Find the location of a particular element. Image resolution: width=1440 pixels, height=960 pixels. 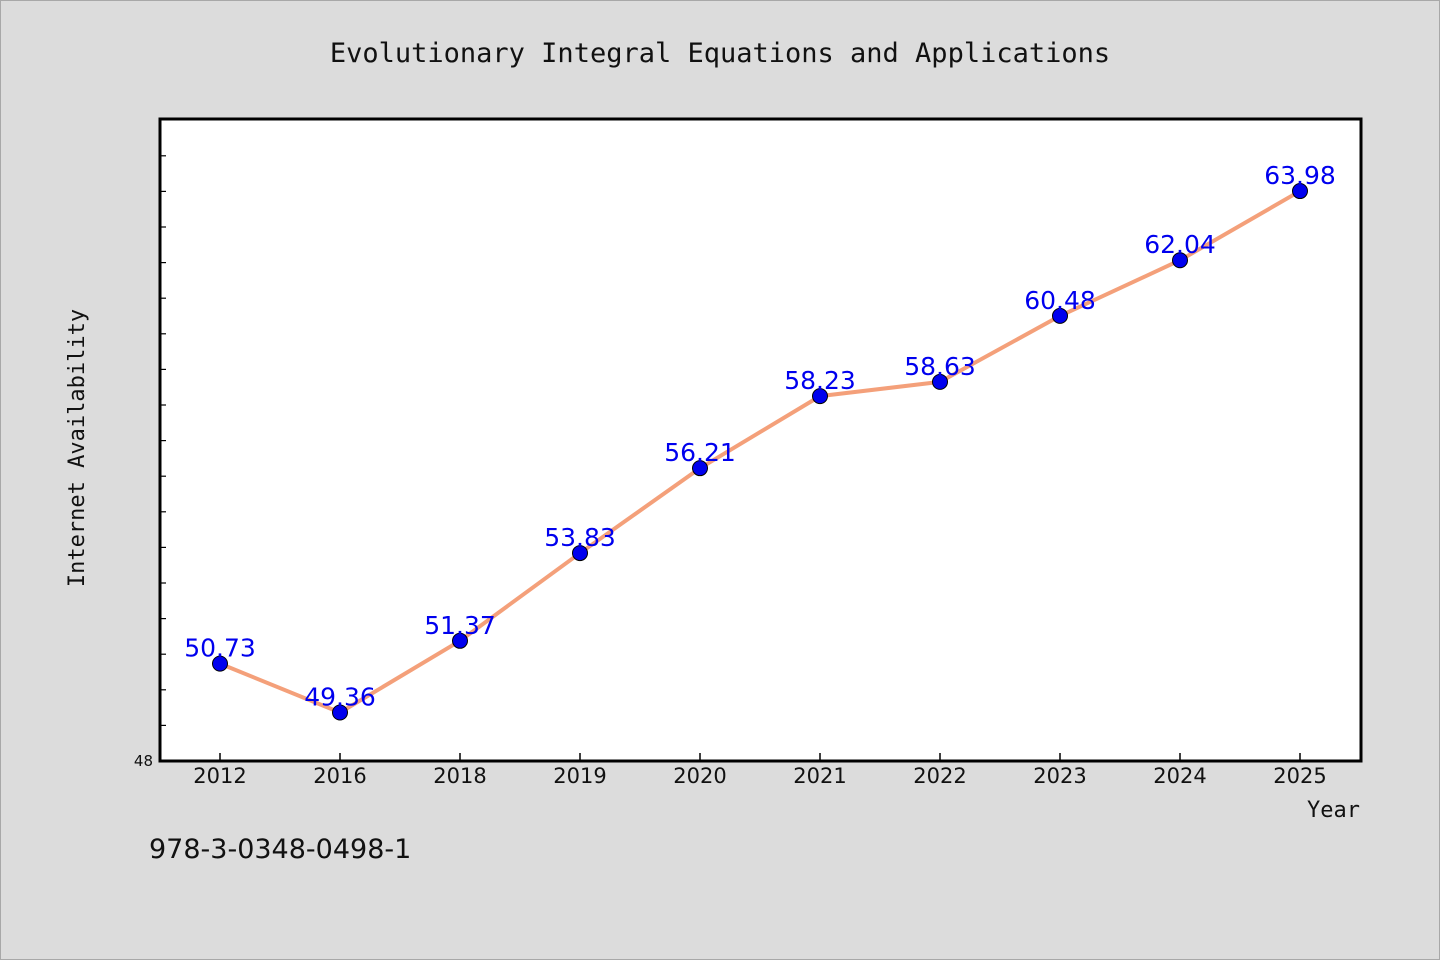

x-tick-label: 2016 is located at coordinates (339, 776).